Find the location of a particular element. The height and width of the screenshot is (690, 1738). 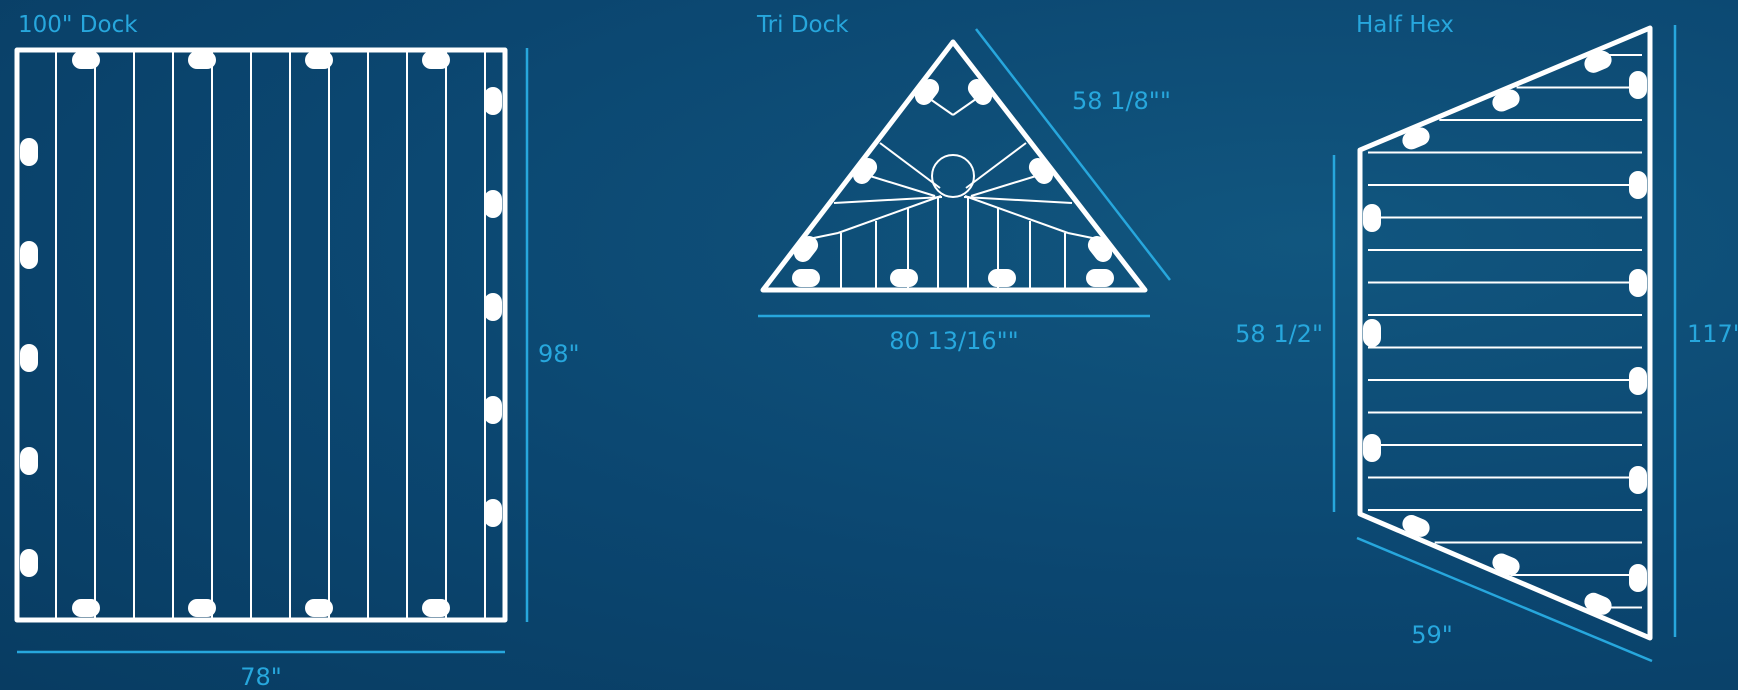

tri-dock-outline is located at coordinates (954, 166).